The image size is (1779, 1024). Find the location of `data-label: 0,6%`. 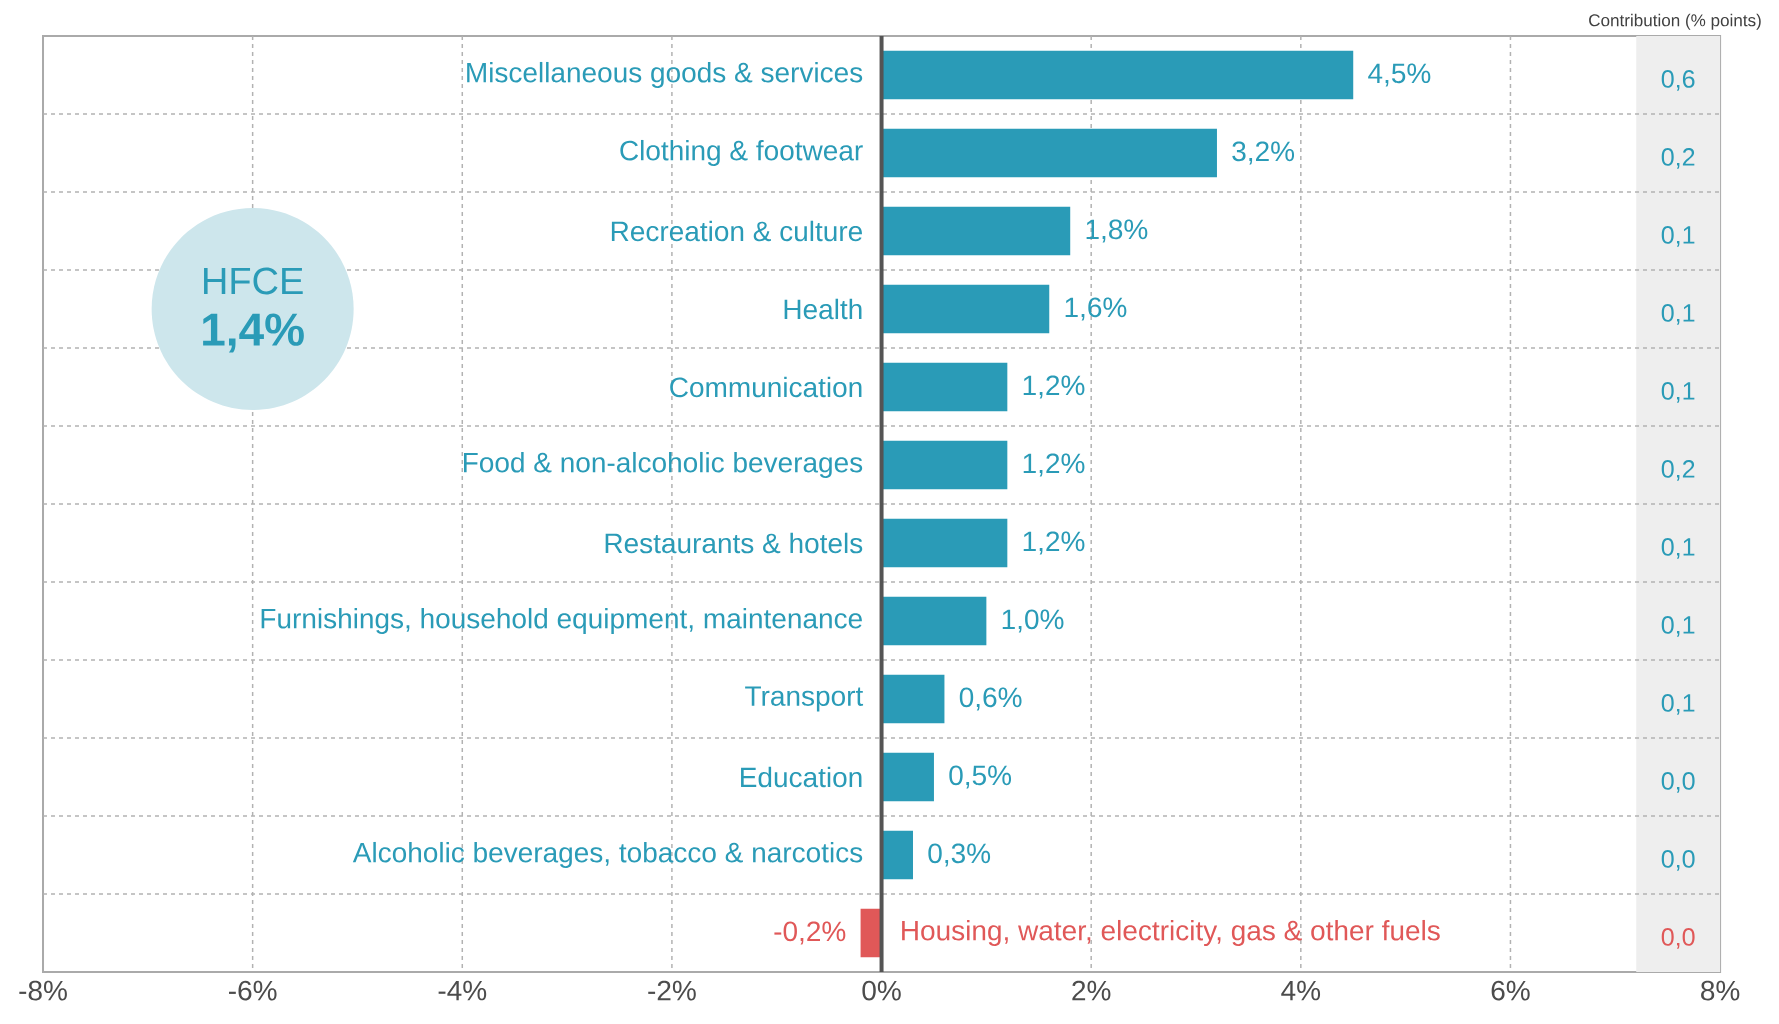

data-label: 0,6% is located at coordinates (990, 699).